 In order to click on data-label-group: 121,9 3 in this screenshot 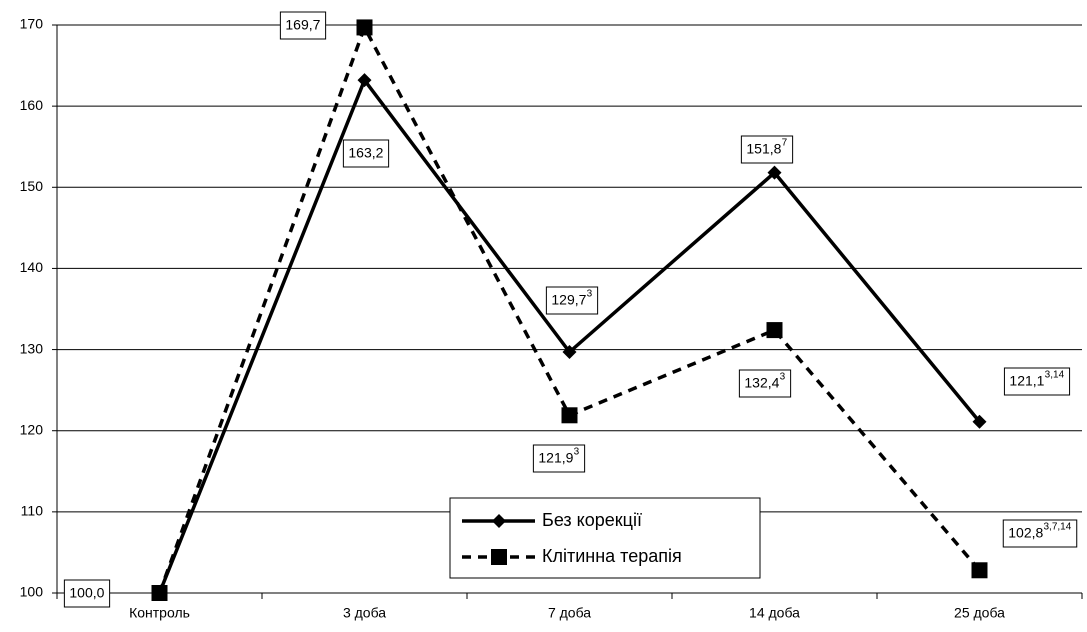, I will do `click(559, 458)`.